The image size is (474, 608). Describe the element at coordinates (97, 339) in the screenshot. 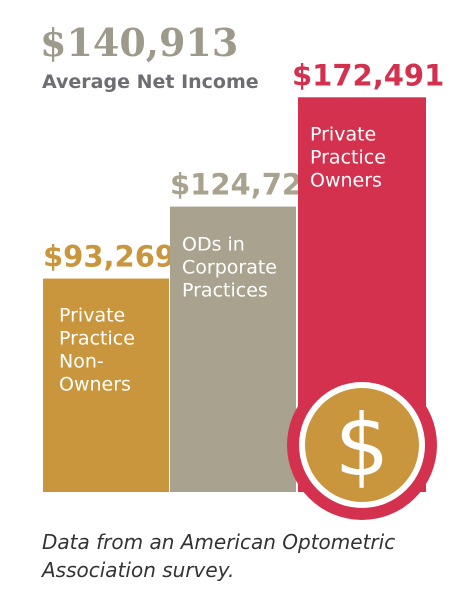

I see `bar-category-label-1: Practice` at that location.